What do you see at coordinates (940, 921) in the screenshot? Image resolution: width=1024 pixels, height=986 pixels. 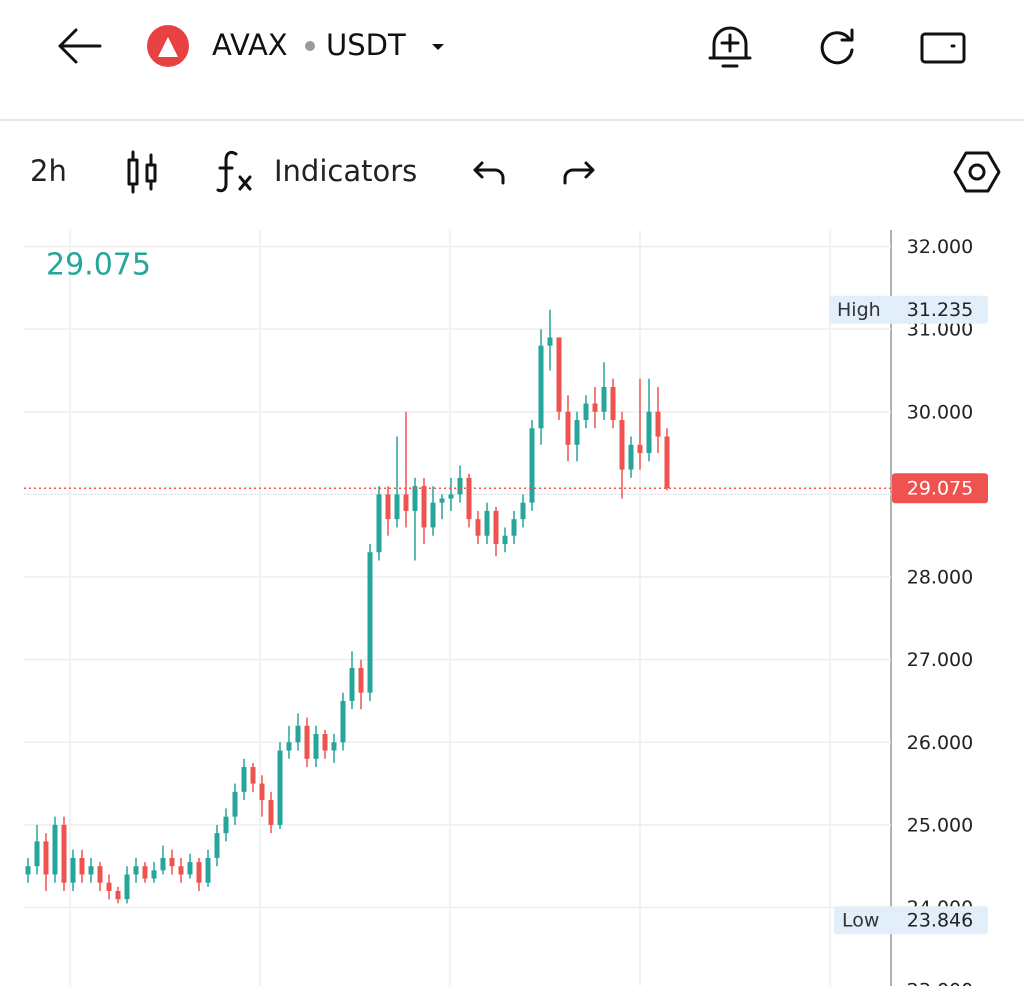 I see `extreme-value: 23.846` at bounding box center [940, 921].